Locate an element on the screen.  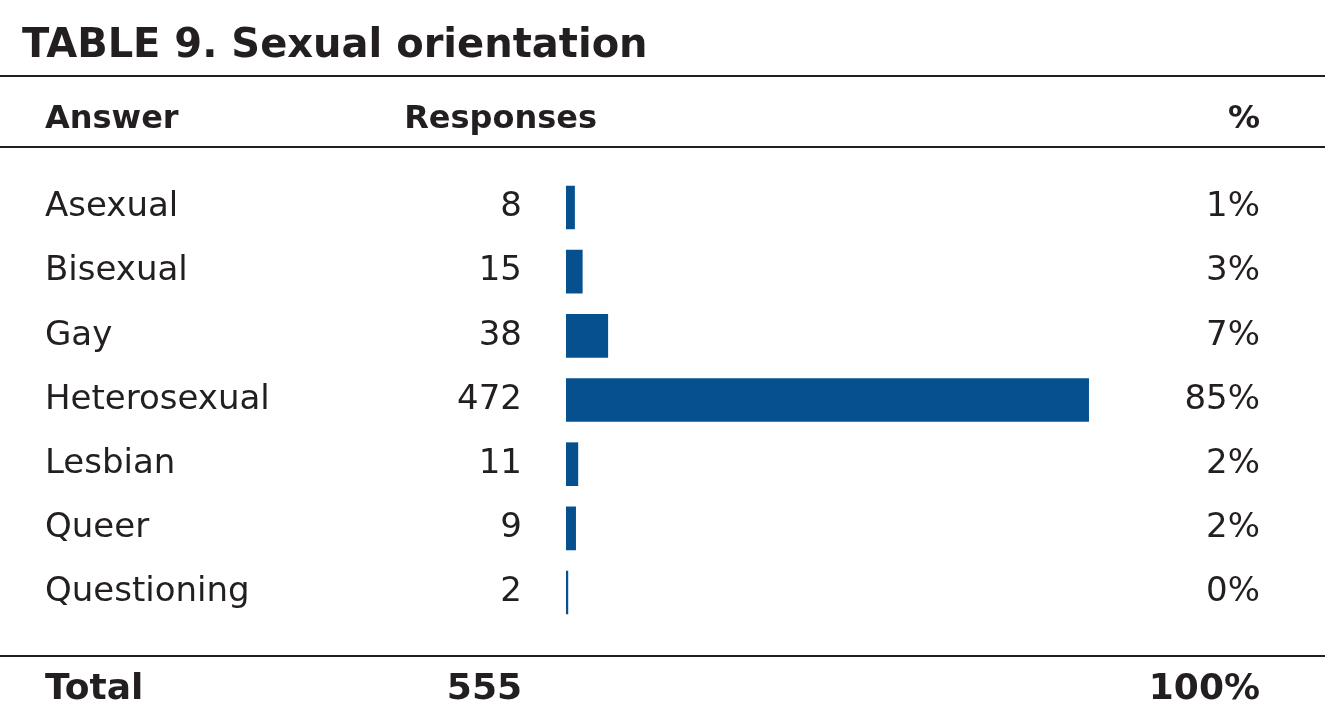
data-label: 8 is located at coordinates (511, 204).